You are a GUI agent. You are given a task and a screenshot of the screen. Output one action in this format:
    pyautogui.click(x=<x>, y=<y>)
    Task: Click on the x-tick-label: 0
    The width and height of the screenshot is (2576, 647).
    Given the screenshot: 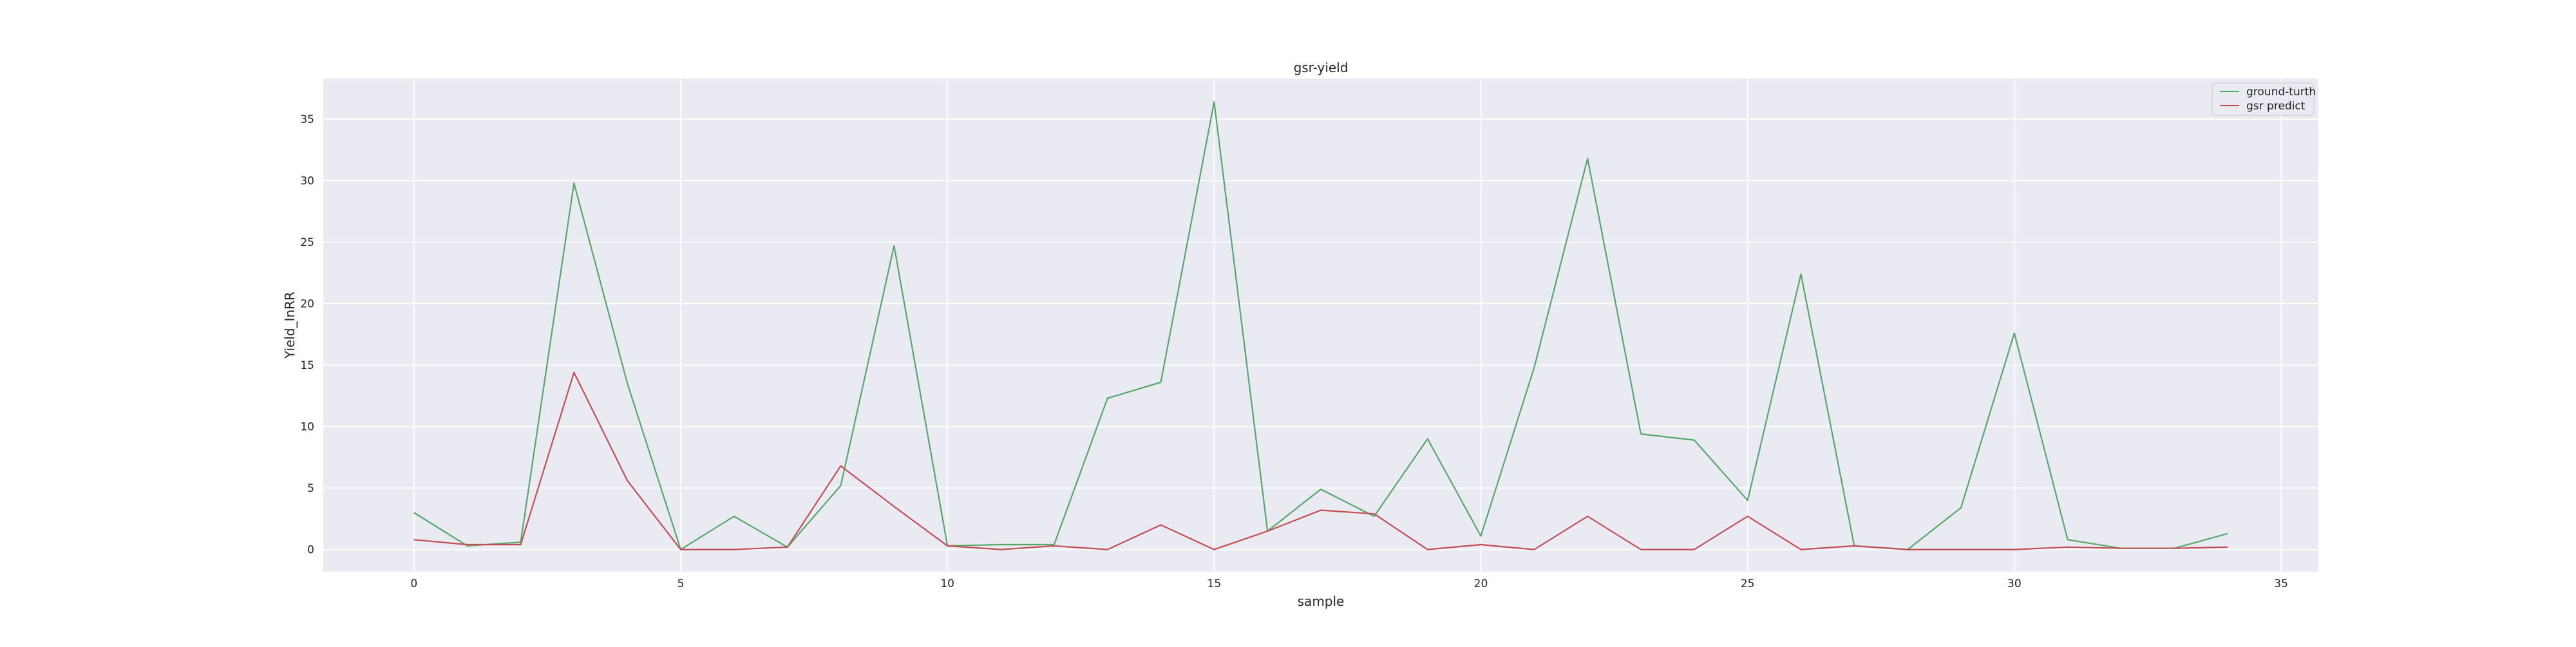 What is the action you would take?
    pyautogui.click(x=414, y=583)
    